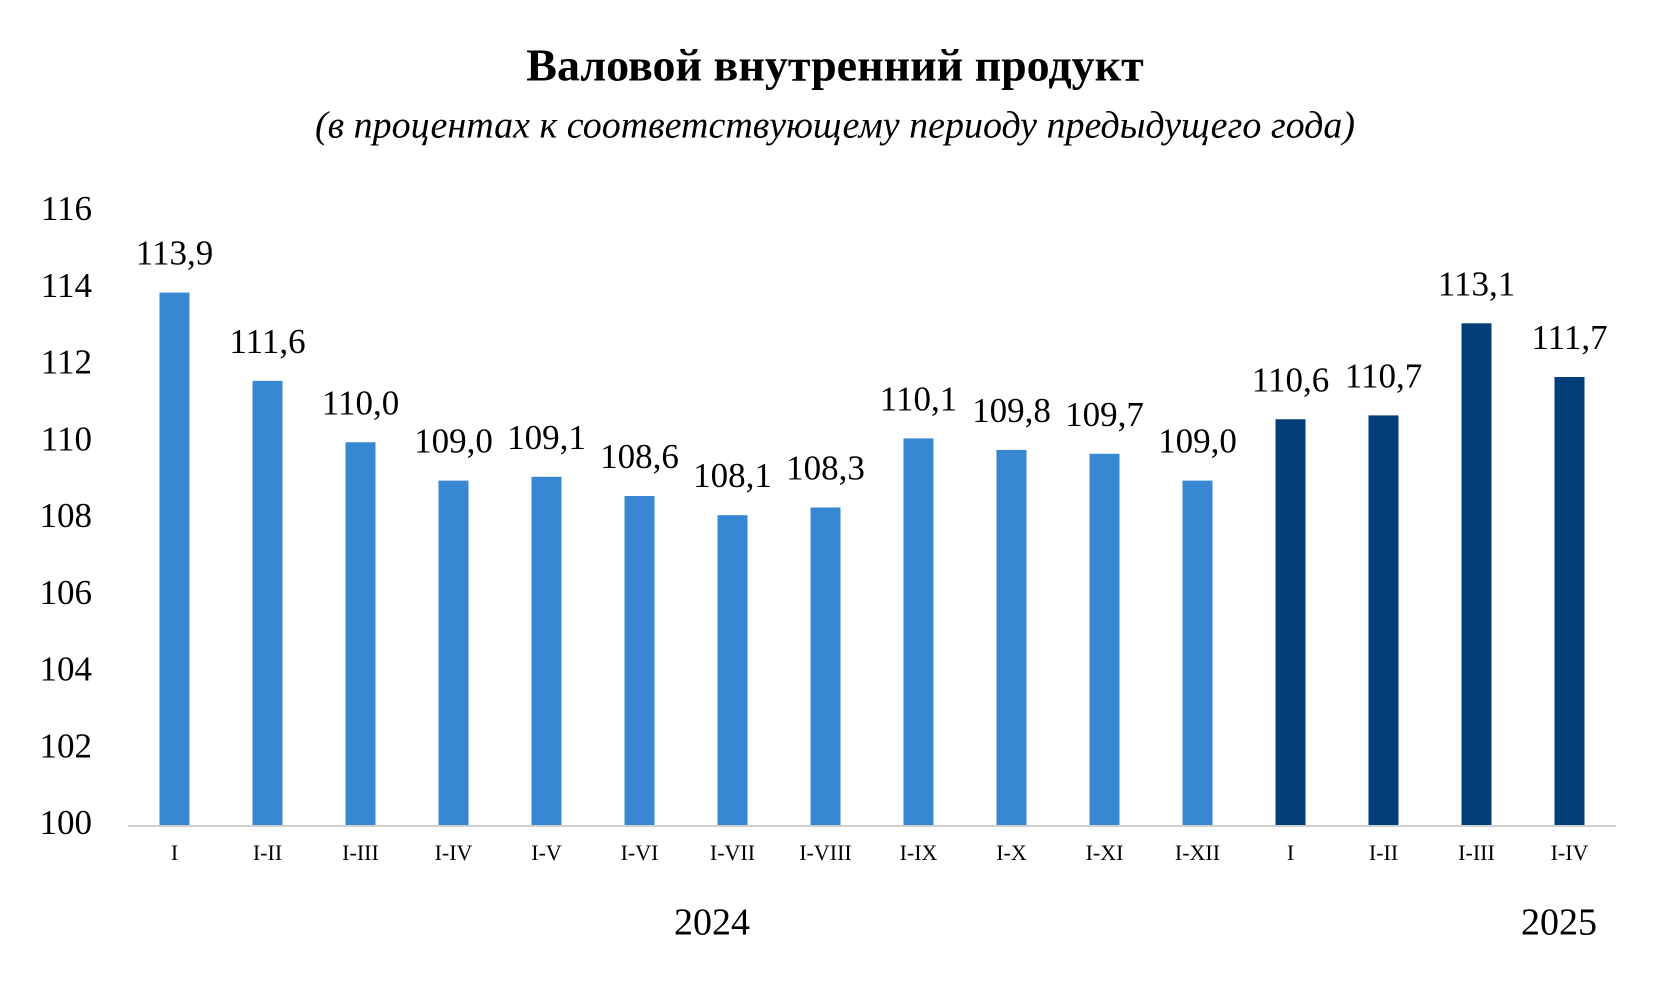 Image resolution: width=1659 pixels, height=990 pixels. What do you see at coordinates (732, 852) in the screenshot?
I see `x-tick-label: I-VII` at bounding box center [732, 852].